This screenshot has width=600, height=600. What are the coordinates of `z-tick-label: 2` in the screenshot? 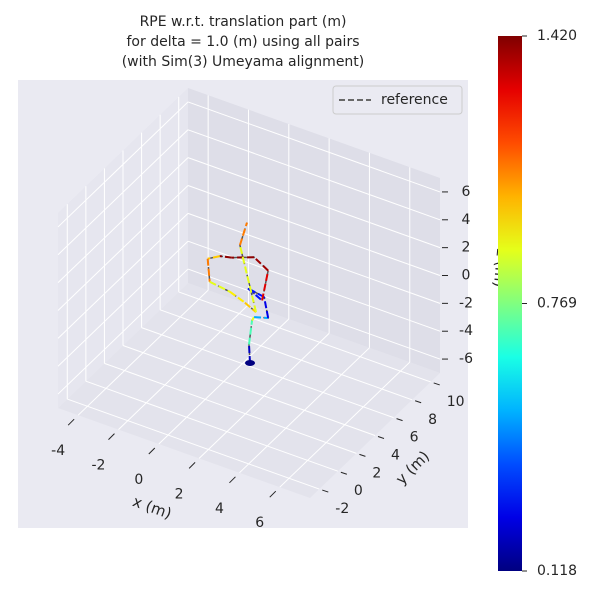 It's located at (466, 248).